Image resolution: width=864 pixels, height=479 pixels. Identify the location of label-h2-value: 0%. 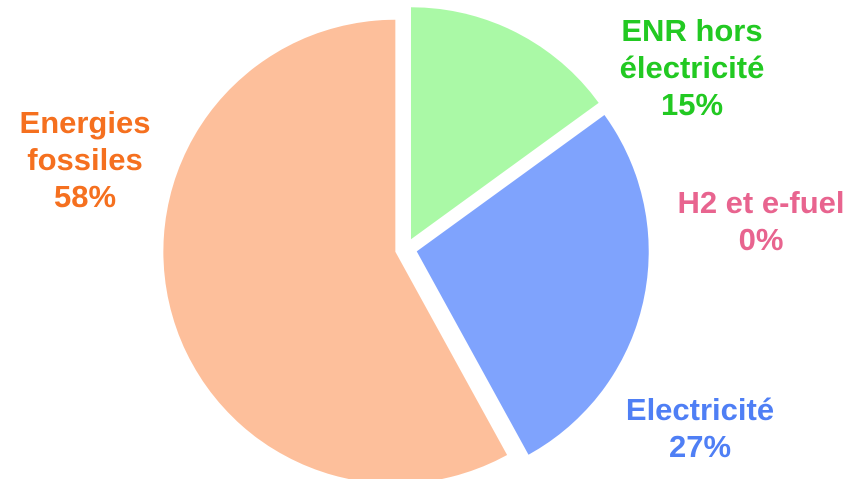
(761, 239).